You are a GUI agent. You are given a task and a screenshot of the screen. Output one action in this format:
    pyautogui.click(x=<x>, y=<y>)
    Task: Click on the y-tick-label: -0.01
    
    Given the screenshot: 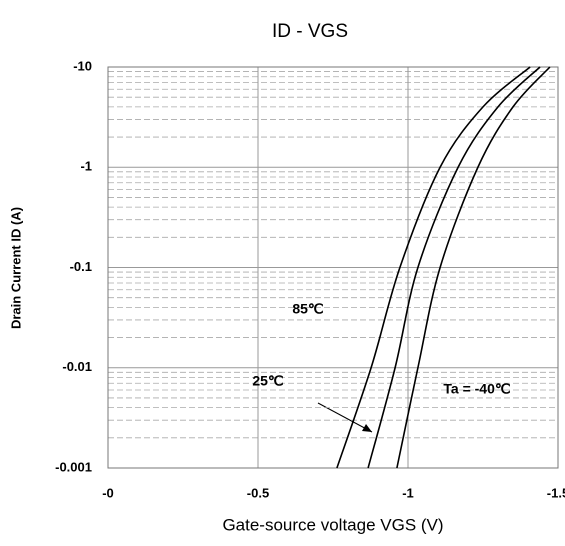 What is the action you would take?
    pyautogui.click(x=77, y=366)
    